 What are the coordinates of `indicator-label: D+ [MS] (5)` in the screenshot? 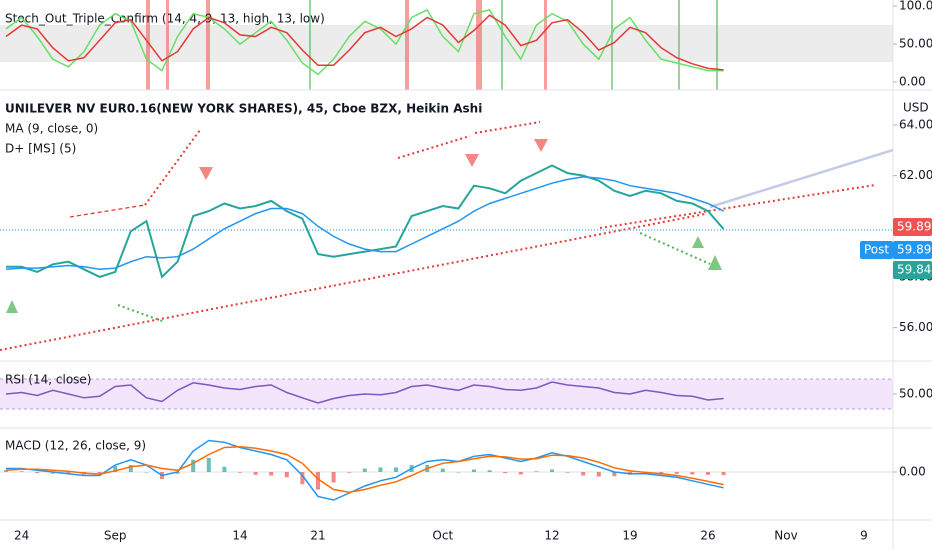 It's located at (40, 149).